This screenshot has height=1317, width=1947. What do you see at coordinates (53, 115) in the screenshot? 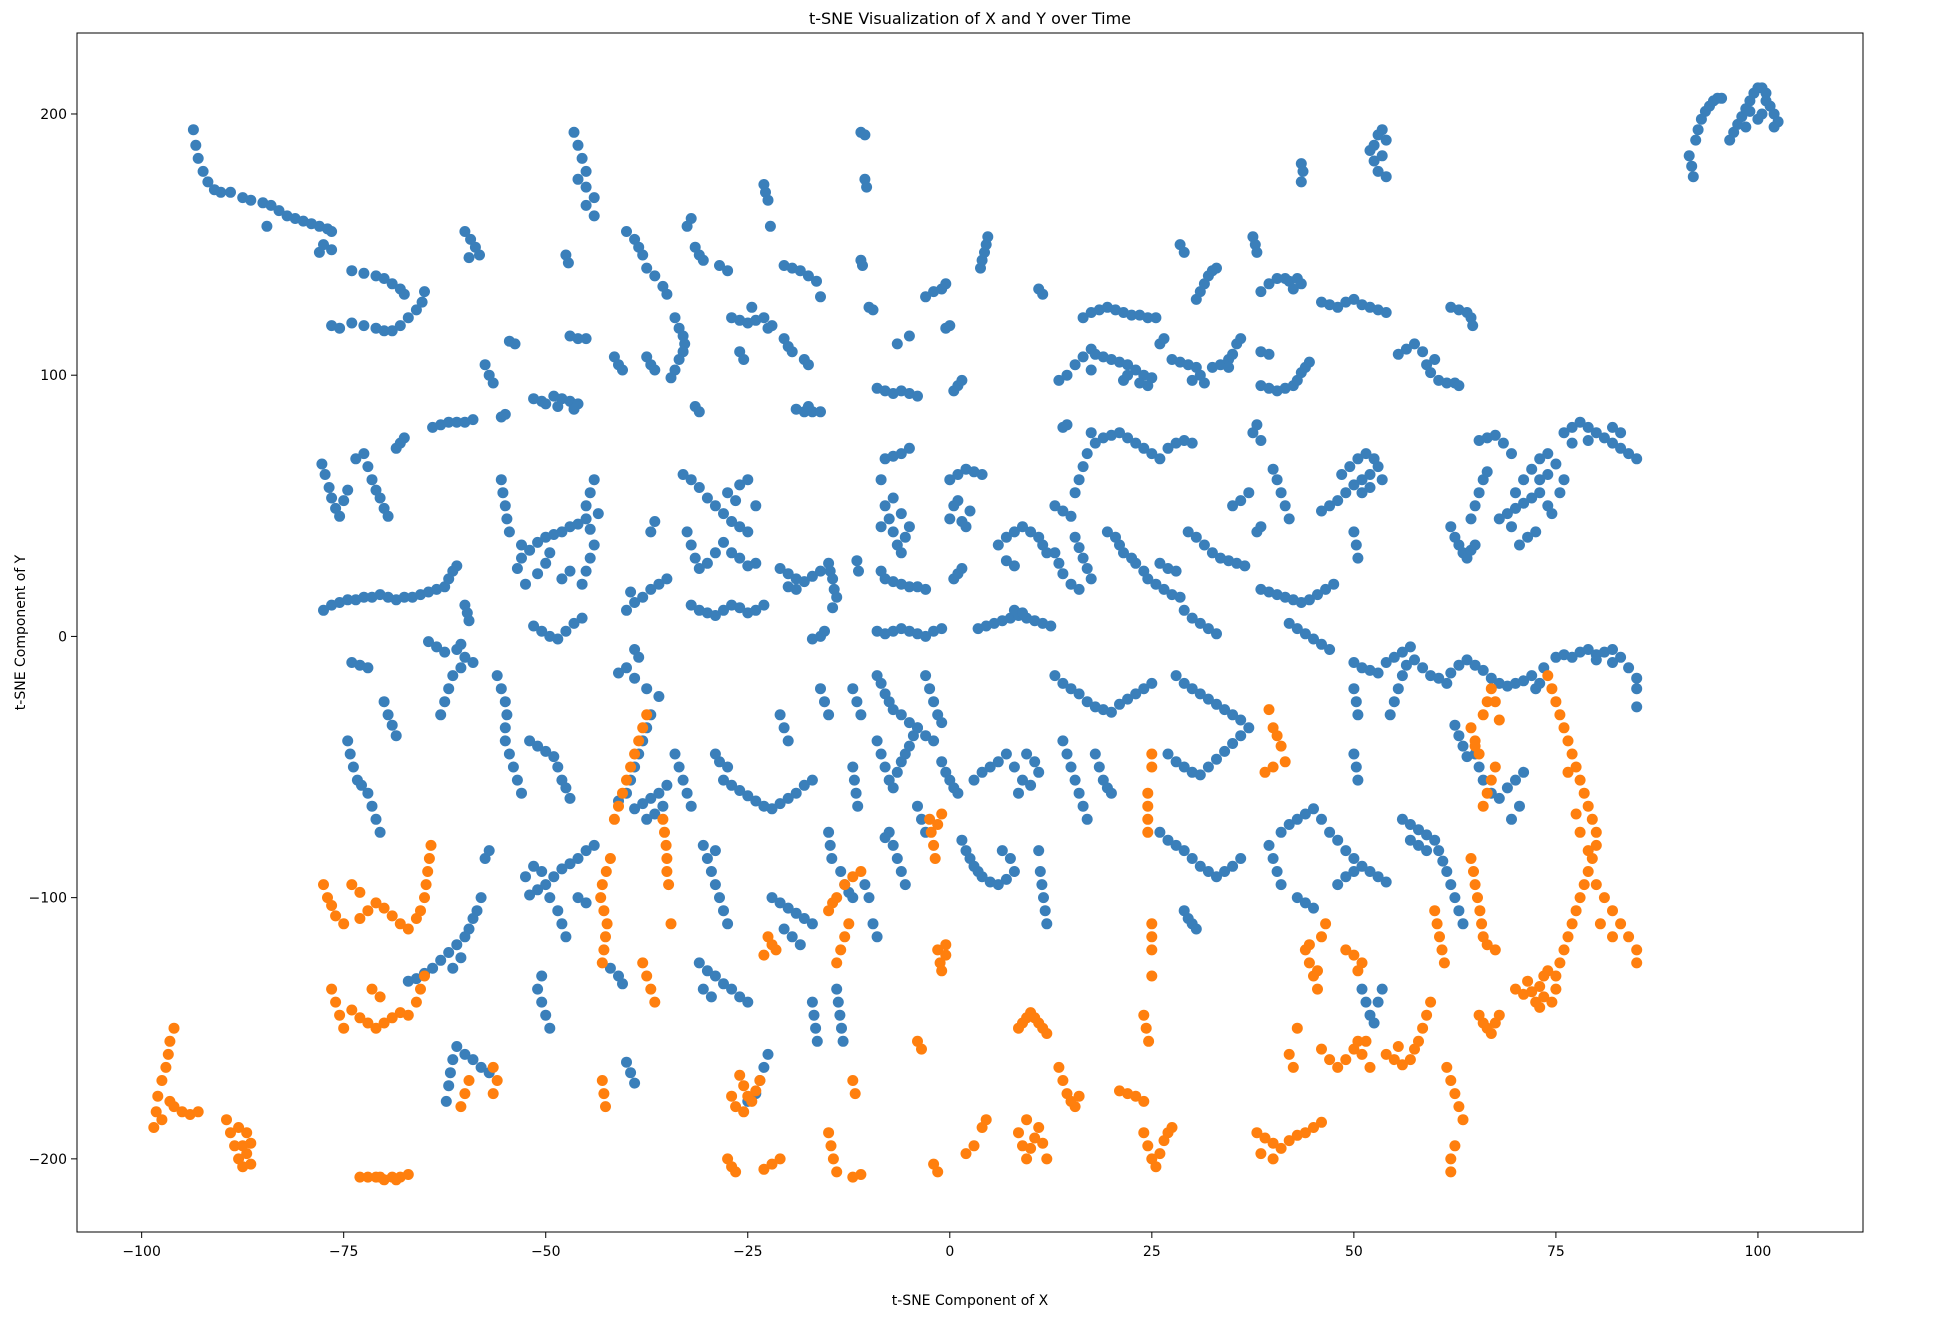
I see `y-tick-label: 200` at bounding box center [53, 115].